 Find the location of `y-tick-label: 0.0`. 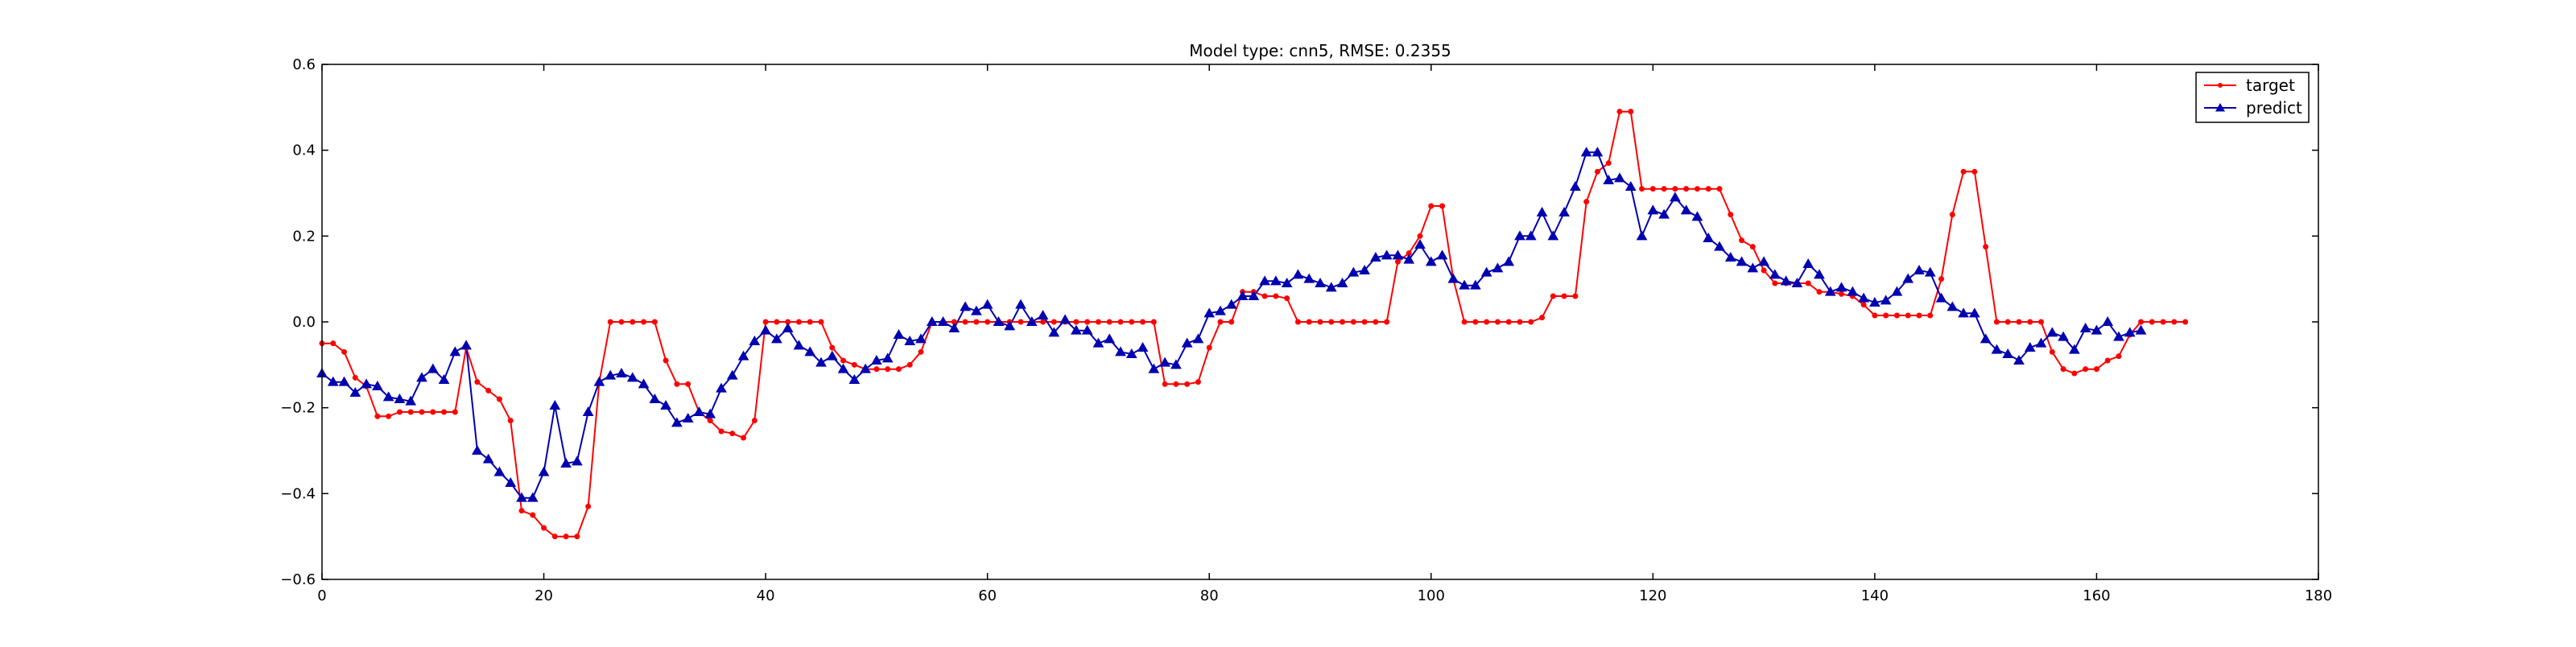

y-tick-label: 0.0 is located at coordinates (304, 322).